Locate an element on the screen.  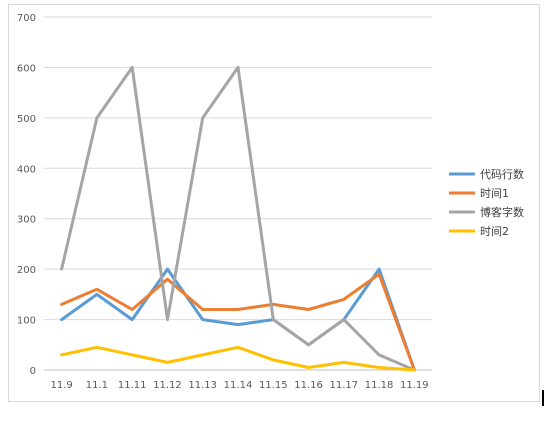
x-tick-label: 11.11 is located at coordinates (132, 385).